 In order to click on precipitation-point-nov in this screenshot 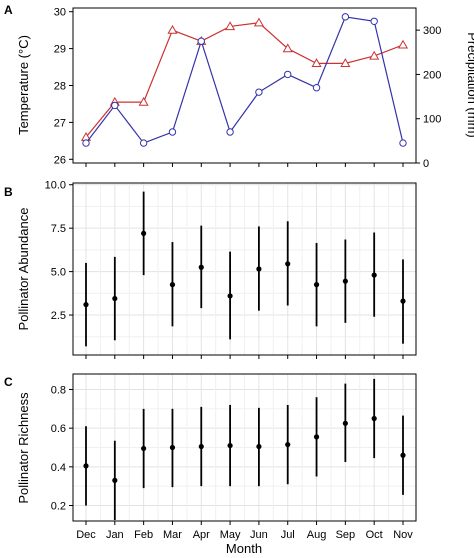, I will do `click(403, 143)`.